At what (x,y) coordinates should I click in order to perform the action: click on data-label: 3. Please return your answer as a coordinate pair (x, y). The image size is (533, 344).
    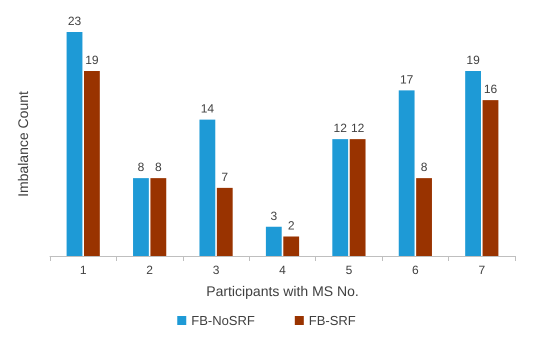
    Looking at the image, I should click on (274, 215).